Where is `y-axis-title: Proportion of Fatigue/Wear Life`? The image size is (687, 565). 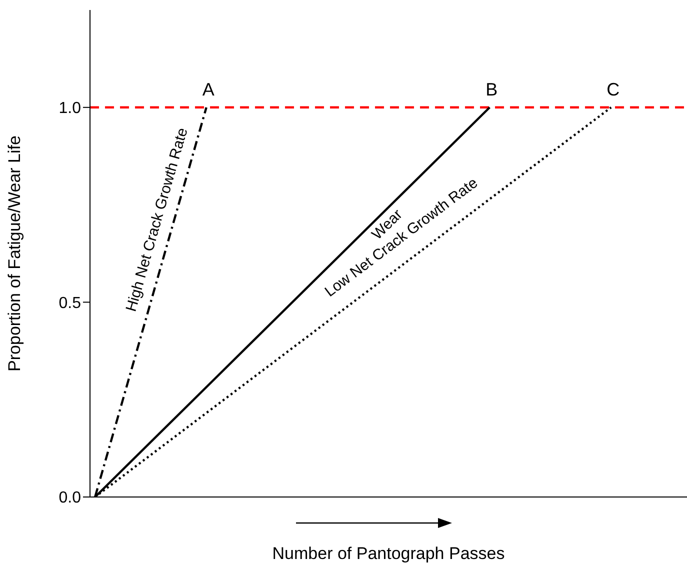 y-axis-title: Proportion of Fatigue/Wear Life is located at coordinates (14, 254).